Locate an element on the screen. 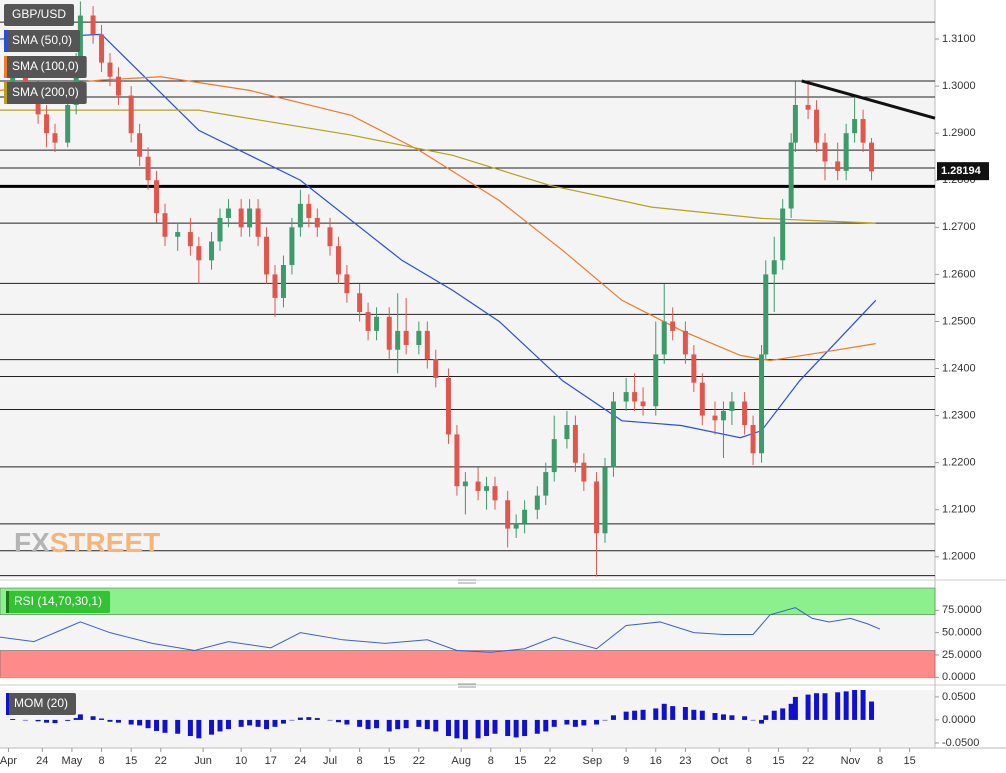 The width and height of the screenshot is (1006, 773). x-tick-label: May is located at coordinates (72, 761).